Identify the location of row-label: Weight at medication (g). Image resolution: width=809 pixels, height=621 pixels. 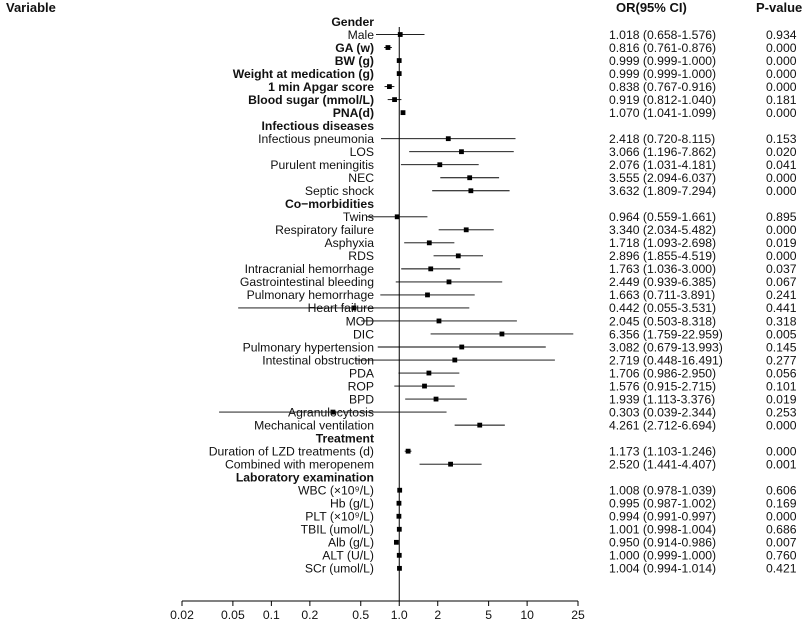
(303, 74).